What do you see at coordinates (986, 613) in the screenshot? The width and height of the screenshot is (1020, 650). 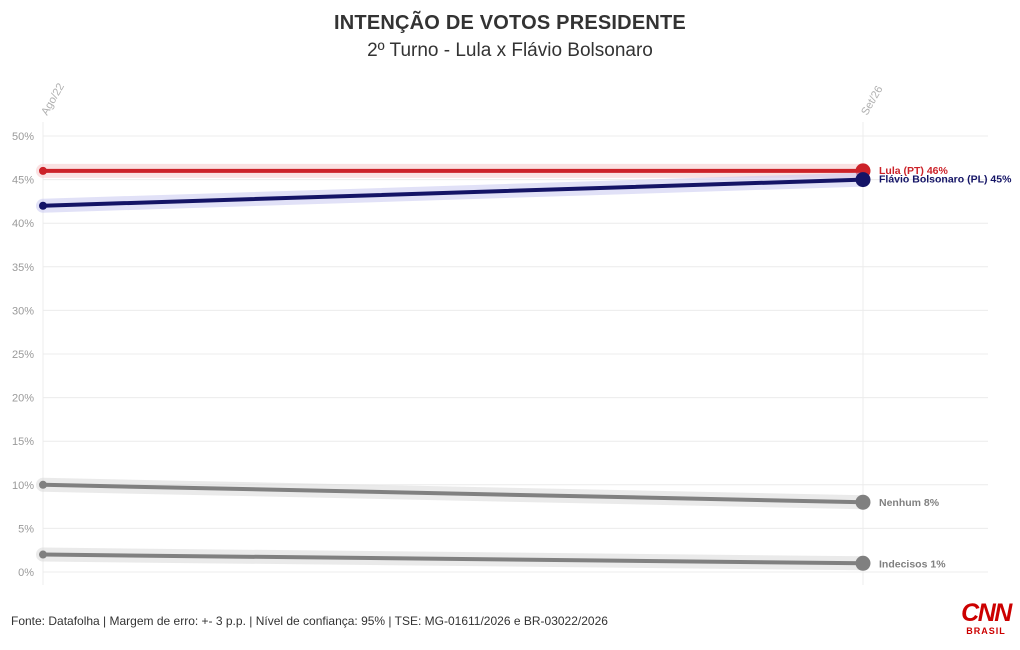 I see `logo-text: CNN` at bounding box center [986, 613].